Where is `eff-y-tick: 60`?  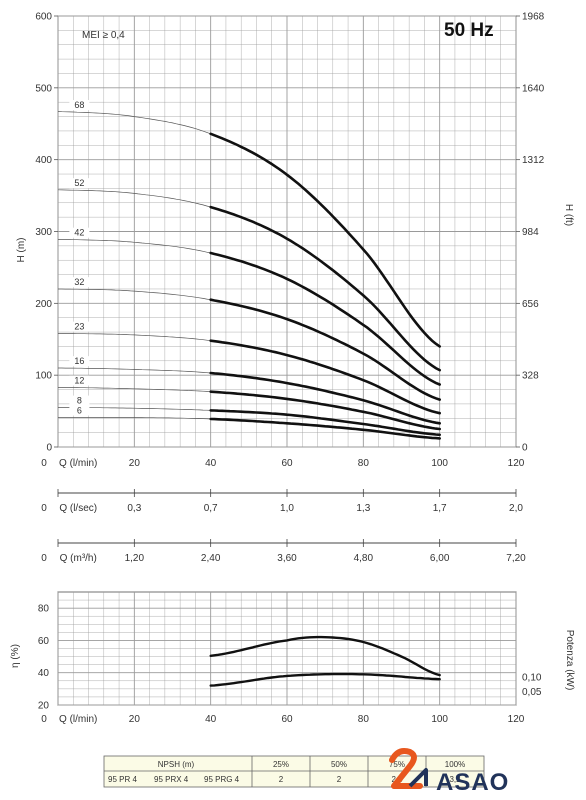
eff-y-tick: 60 is located at coordinates (44, 641).